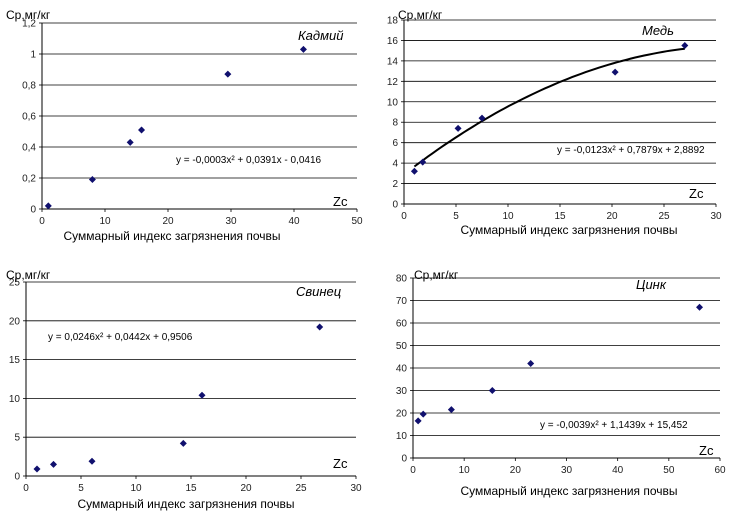 The height and width of the screenshot is (512, 733). I want to click on y-tick-label: 30, so click(402, 391).